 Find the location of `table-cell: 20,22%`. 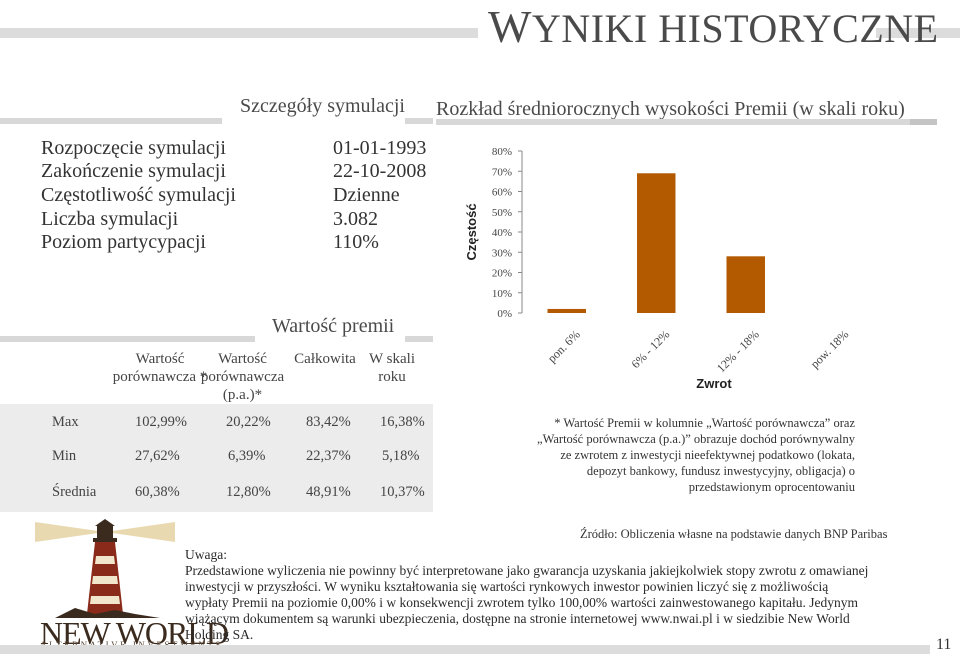

table-cell: 20,22% is located at coordinates (248, 422).